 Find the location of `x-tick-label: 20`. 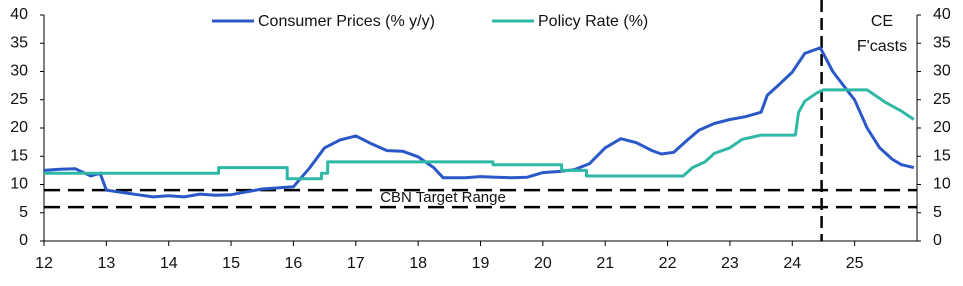

x-tick-label: 20 is located at coordinates (543, 263).